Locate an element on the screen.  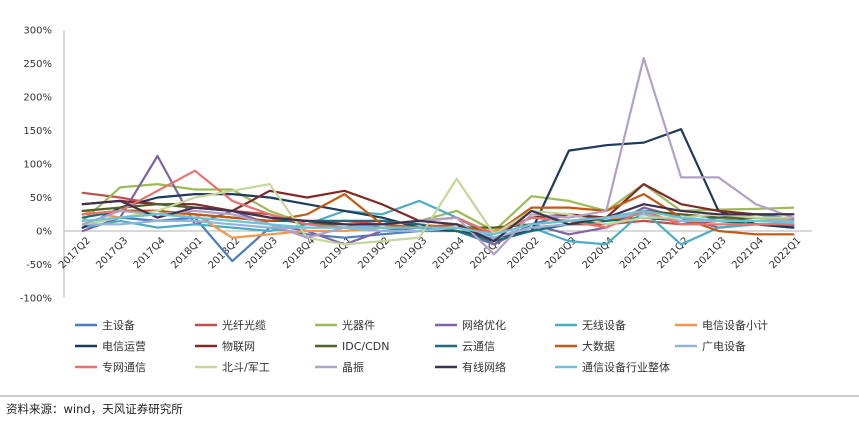
legend-label: 云通信 is located at coordinates (478, 346).